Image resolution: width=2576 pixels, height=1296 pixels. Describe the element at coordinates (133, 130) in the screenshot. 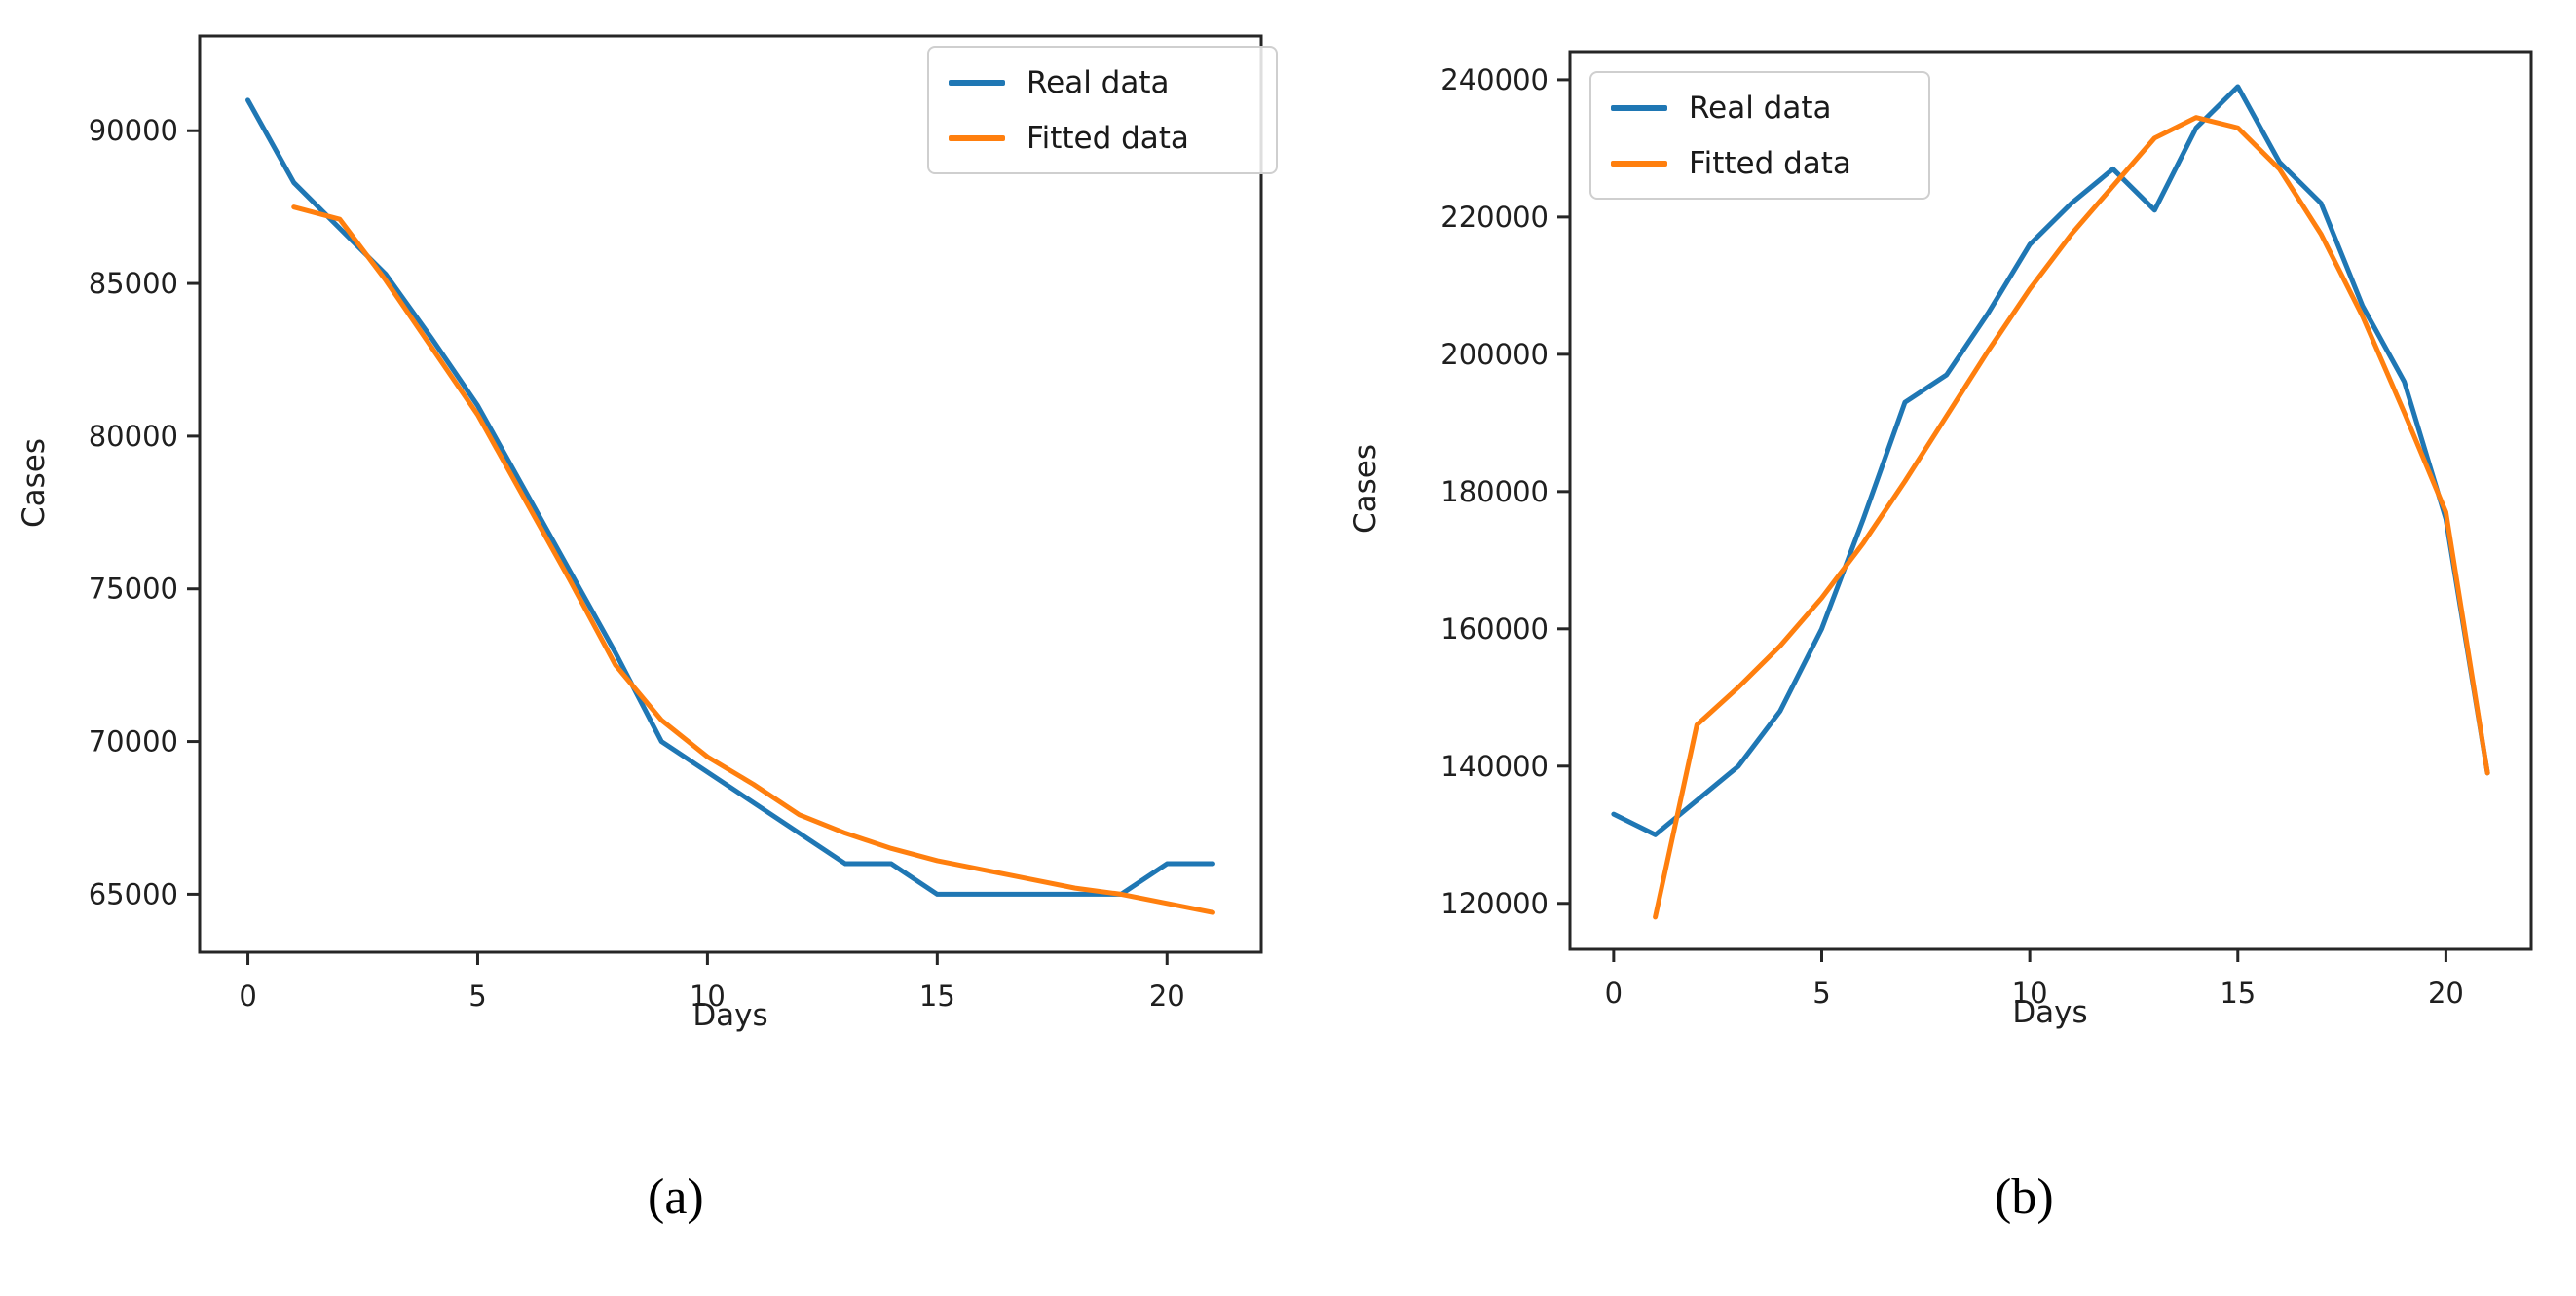

I see `y-tick-label: 90000` at that location.